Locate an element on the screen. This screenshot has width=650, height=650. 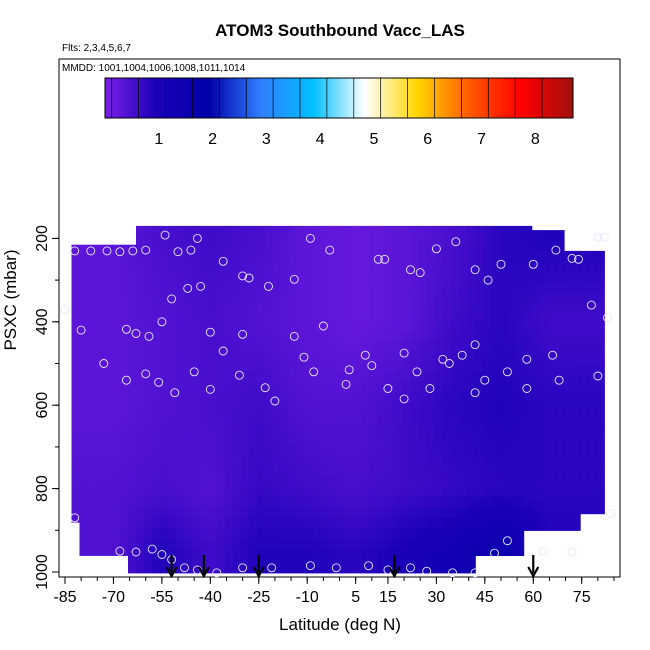
x-tick-label: -55 is located at coordinates (161, 597).